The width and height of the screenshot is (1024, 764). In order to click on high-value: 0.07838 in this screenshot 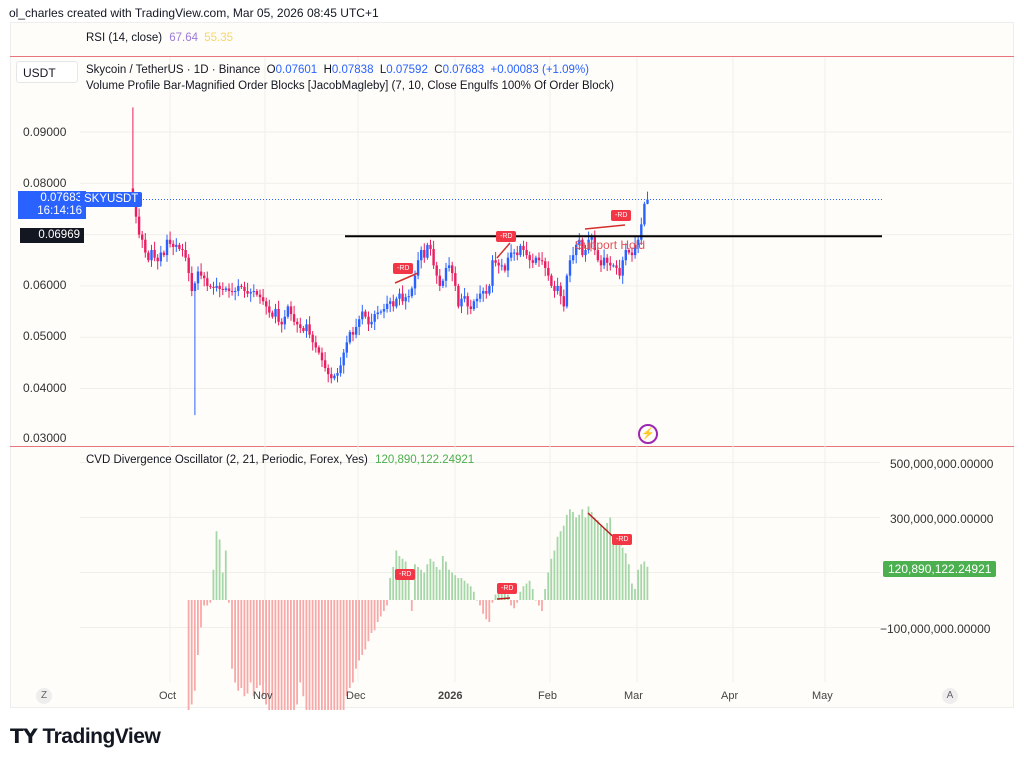, I will do `click(352, 70)`.